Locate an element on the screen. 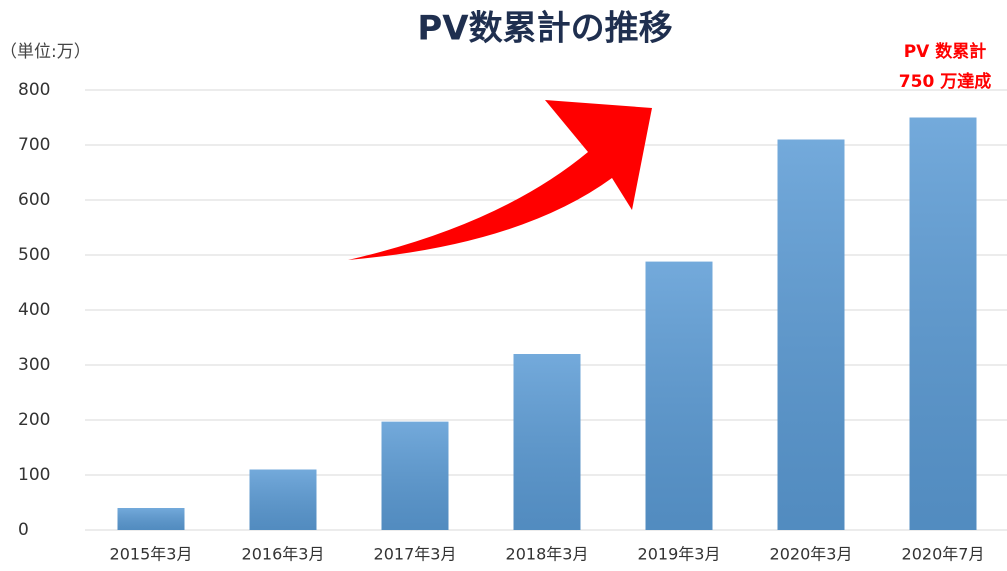 This screenshot has width=1007, height=571. annotation: PV 数累計 is located at coordinates (945, 51).